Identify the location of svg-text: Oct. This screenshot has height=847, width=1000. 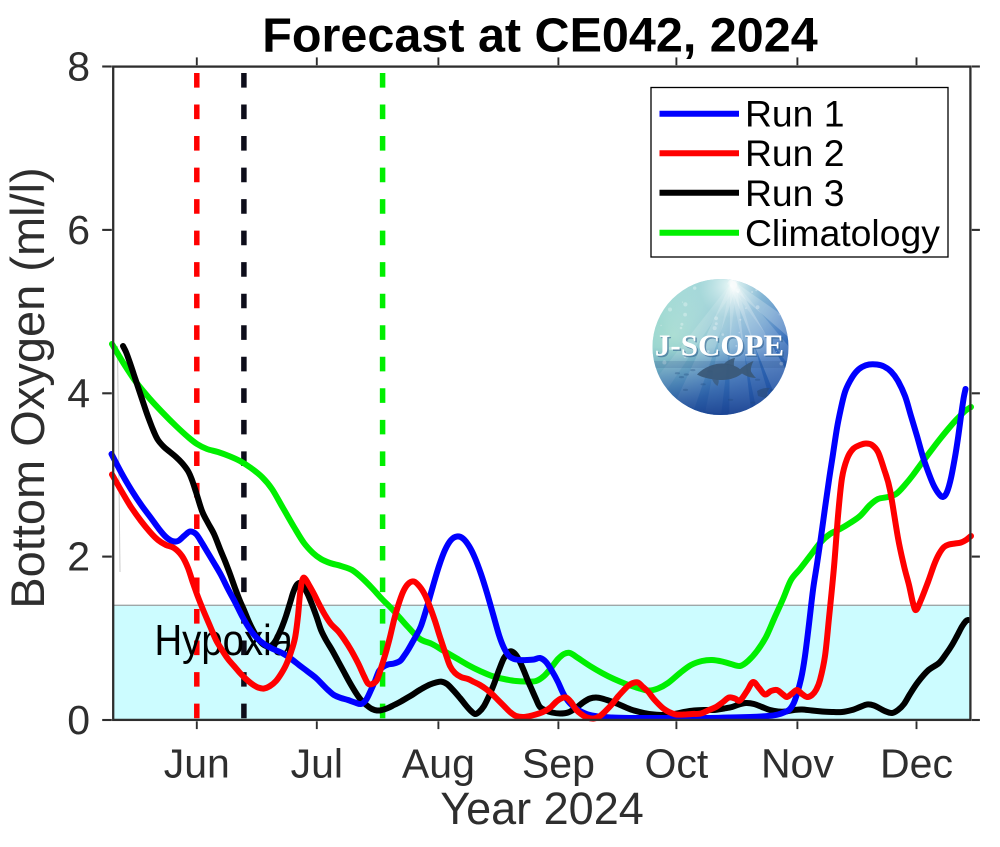
(677, 764).